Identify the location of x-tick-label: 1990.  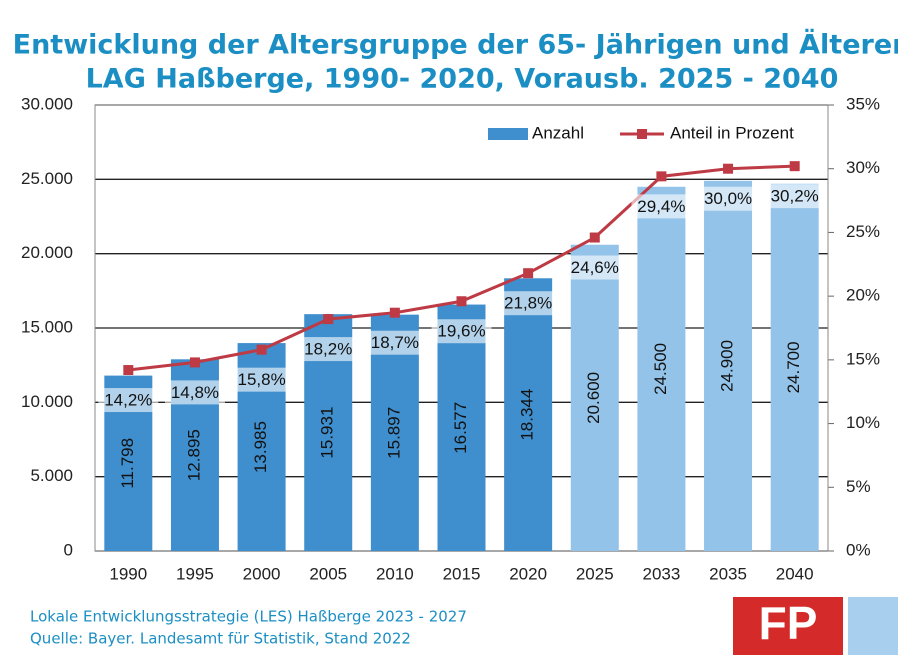
(128, 573).